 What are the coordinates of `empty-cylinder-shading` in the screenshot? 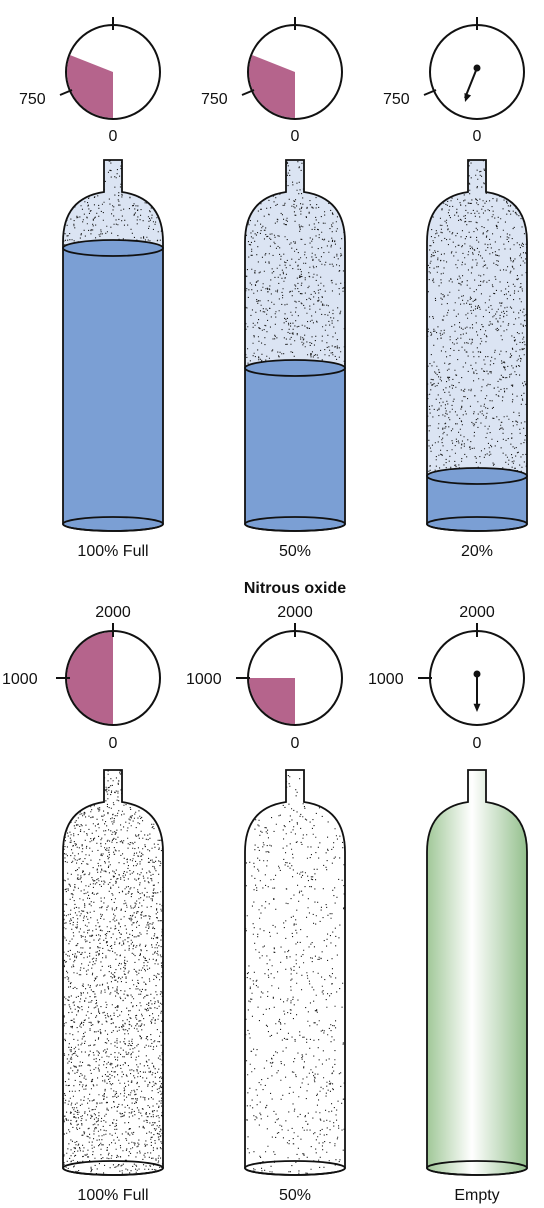 It's located at (477, 972).